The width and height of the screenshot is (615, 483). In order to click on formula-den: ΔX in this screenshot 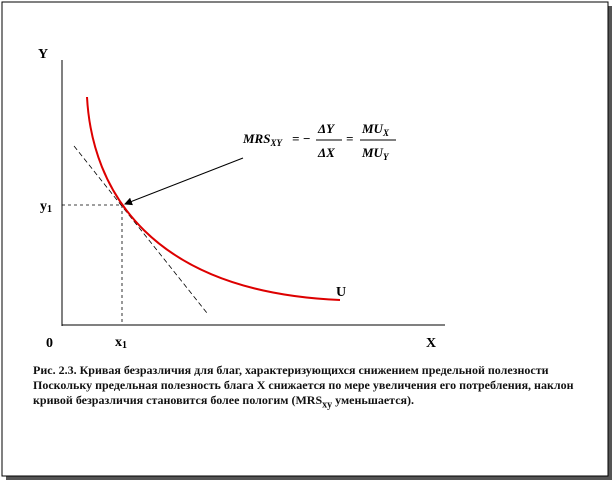, I will do `click(326, 152)`.